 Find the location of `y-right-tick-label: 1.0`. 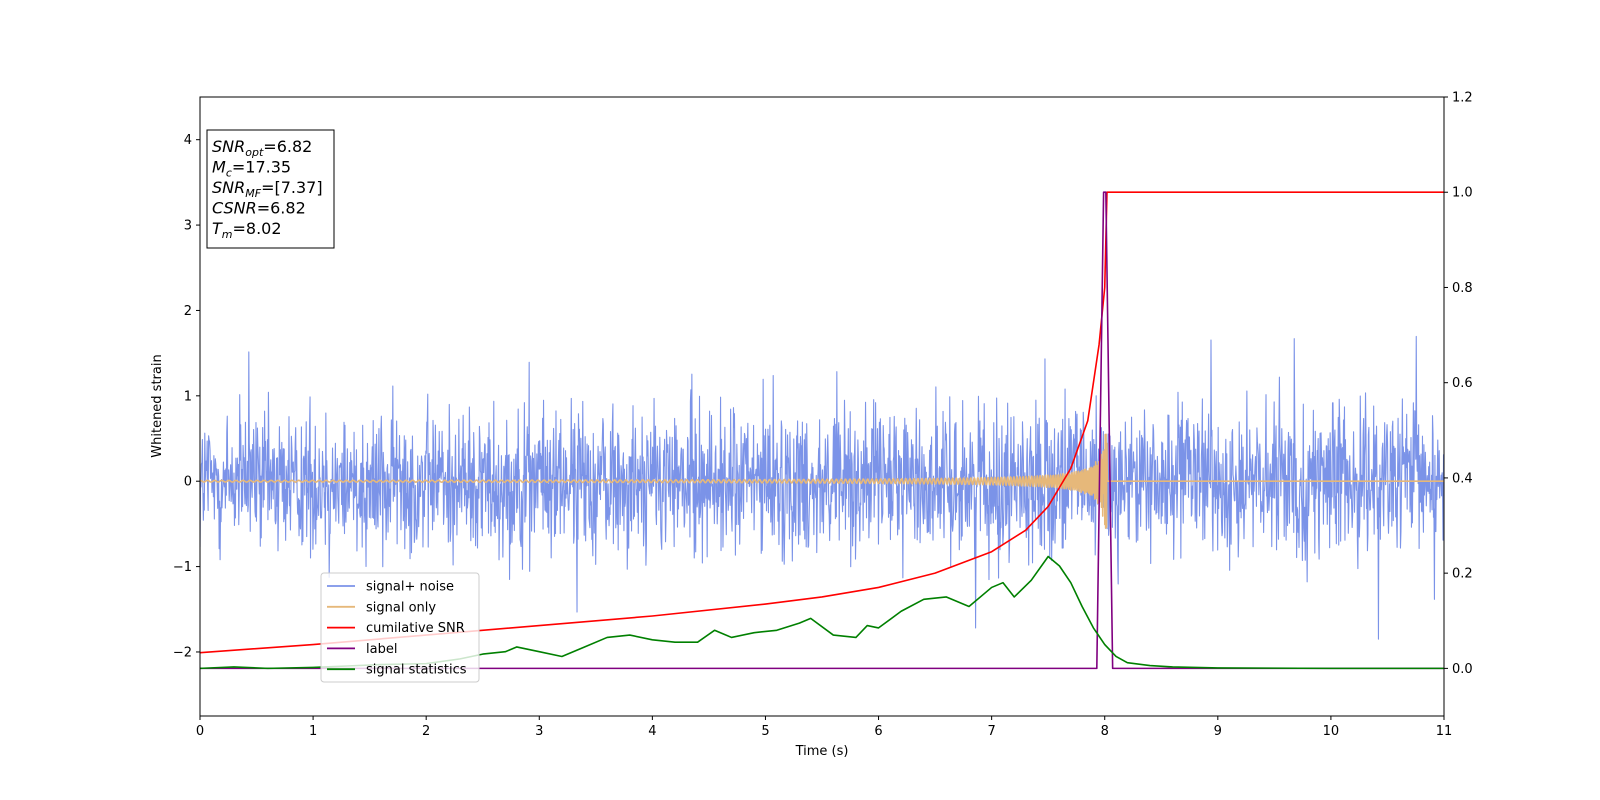

y-right-tick-label: 1.0 is located at coordinates (1462, 193).